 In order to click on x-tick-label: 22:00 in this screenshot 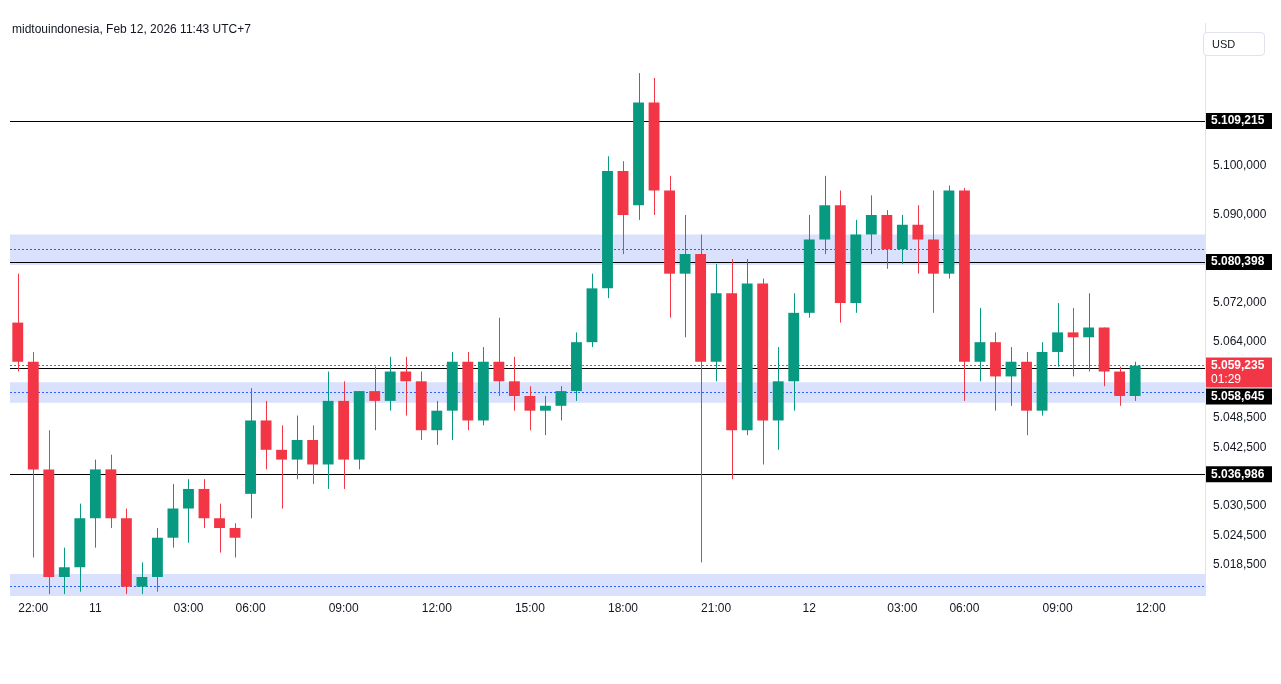, I will do `click(33, 608)`.